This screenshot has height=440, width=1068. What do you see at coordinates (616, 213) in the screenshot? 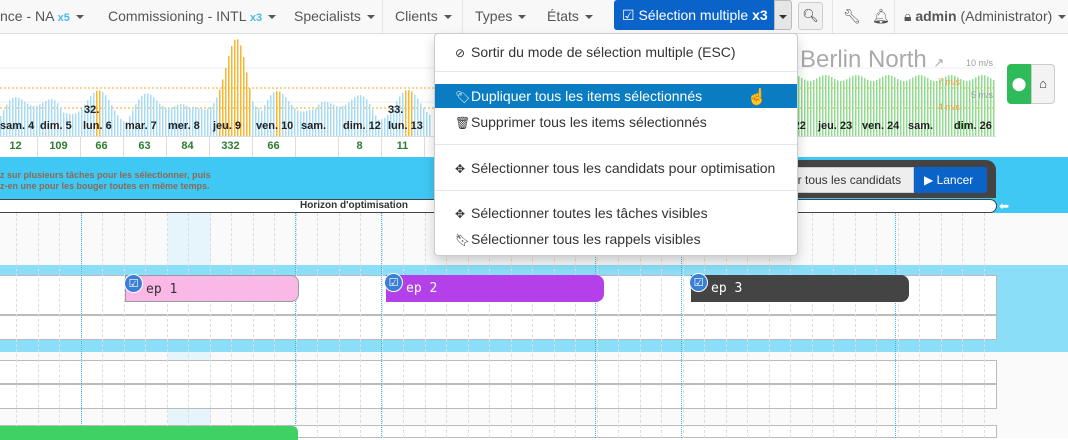
I see `menu-item-select-visible-tasks: ✥ Sélectionner toutes les tâches visibles` at bounding box center [616, 213].